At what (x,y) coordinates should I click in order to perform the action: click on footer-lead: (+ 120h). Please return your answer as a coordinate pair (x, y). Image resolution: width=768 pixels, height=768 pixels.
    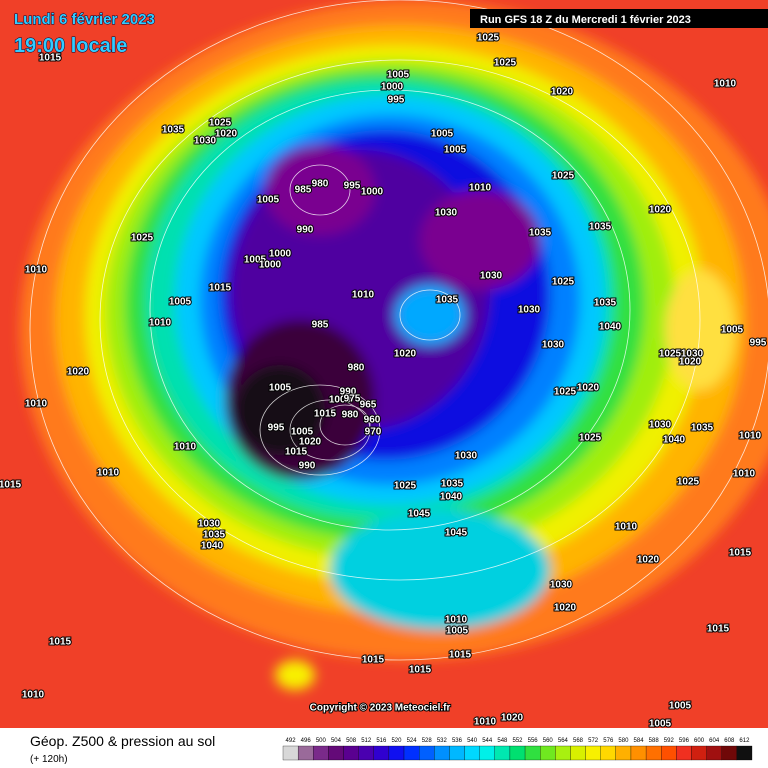
    Looking at the image, I should click on (49, 759).